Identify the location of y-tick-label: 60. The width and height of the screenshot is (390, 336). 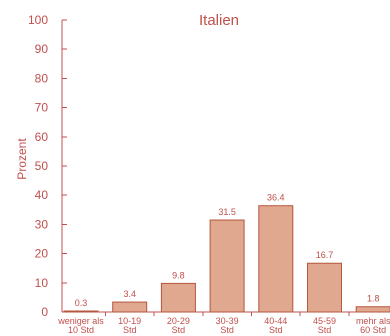
(42, 137).